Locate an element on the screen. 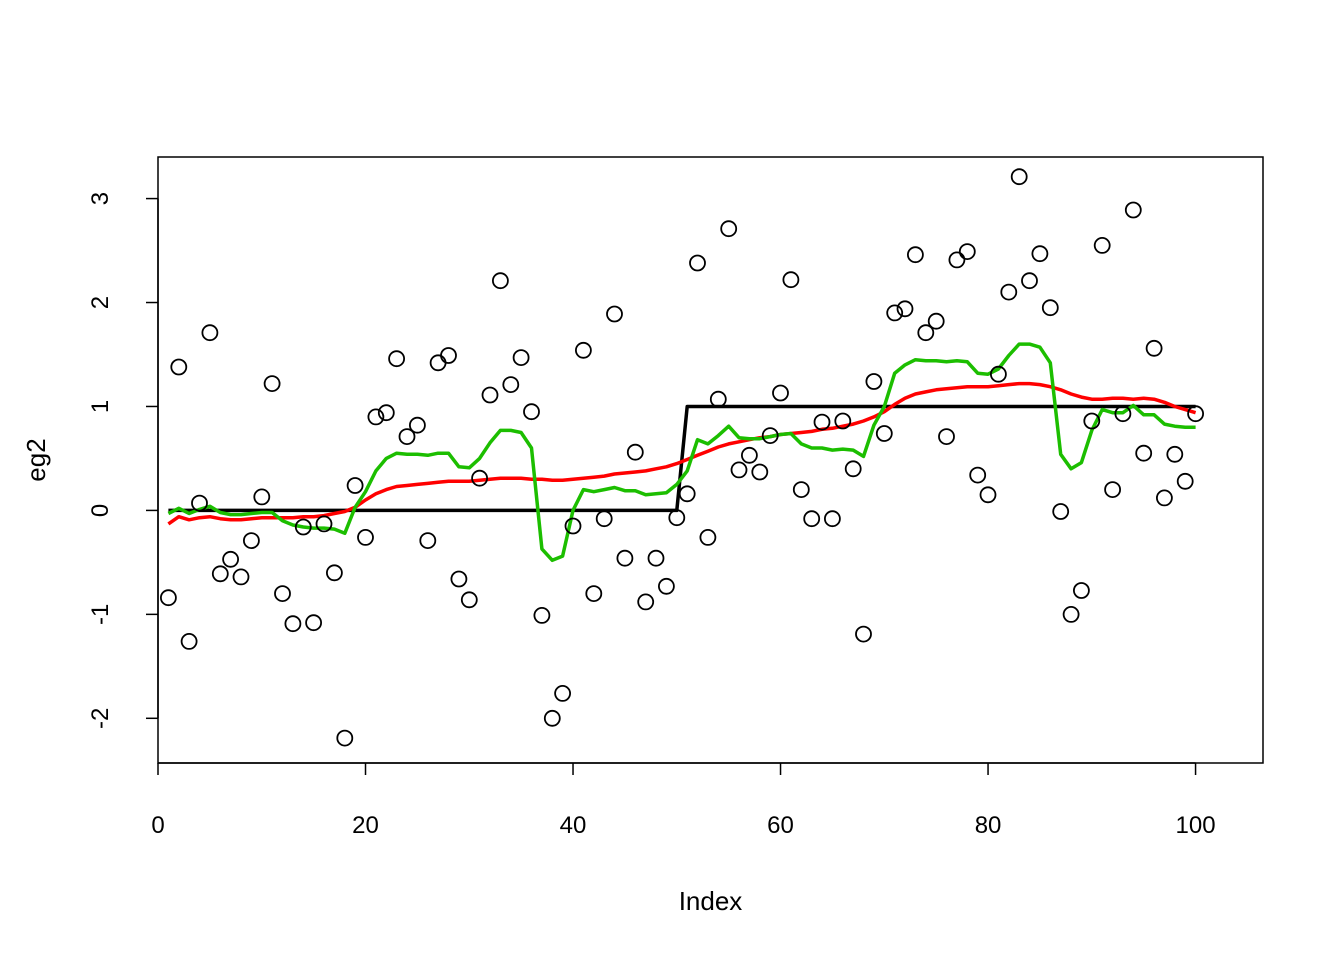 The height and width of the screenshot is (960, 1344). y-tick-label: -2 is located at coordinates (100, 718).